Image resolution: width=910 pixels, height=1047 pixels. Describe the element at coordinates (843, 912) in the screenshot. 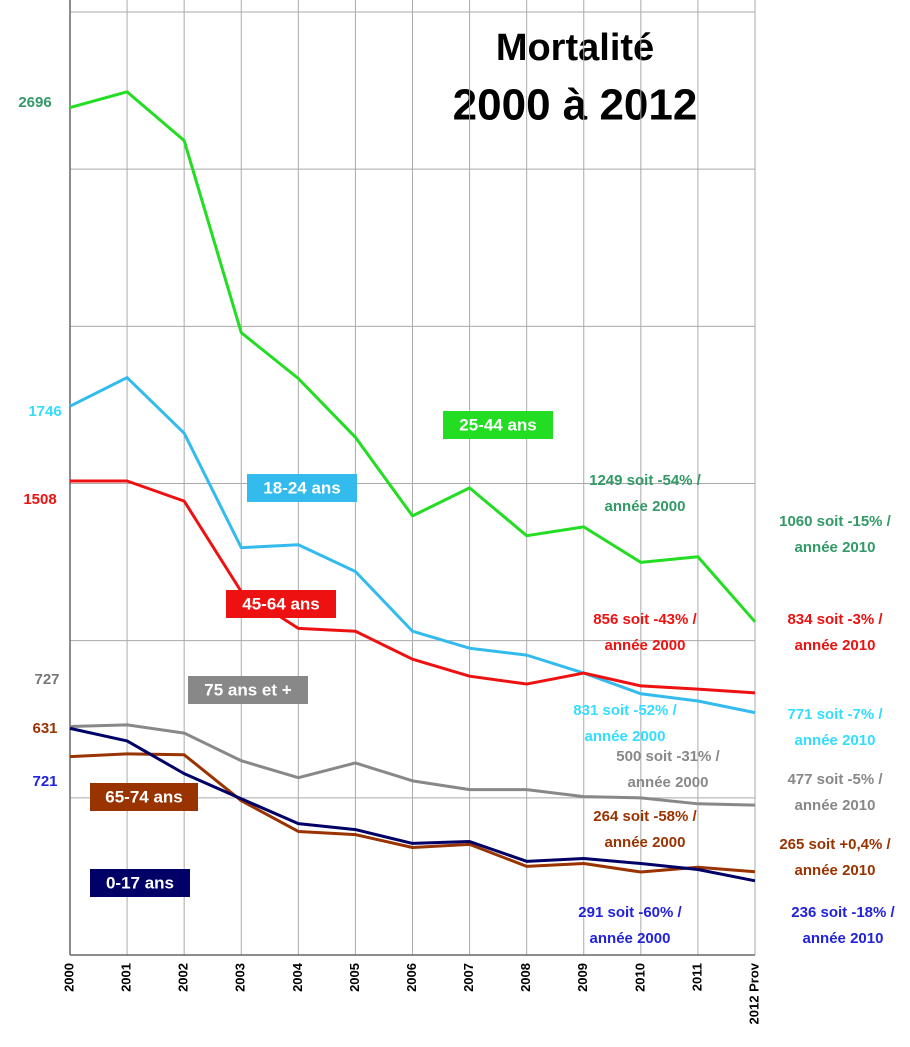

I see `annotation: 236 soit -18% /` at that location.